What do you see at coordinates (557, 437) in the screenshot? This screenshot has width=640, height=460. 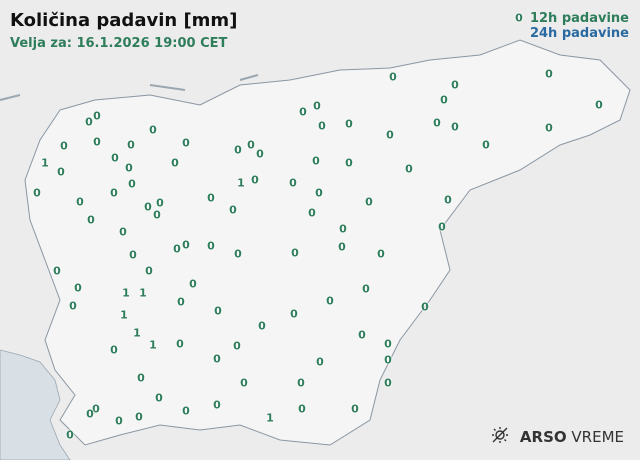 I see `arso-logo: ARSO VREME` at bounding box center [557, 437].